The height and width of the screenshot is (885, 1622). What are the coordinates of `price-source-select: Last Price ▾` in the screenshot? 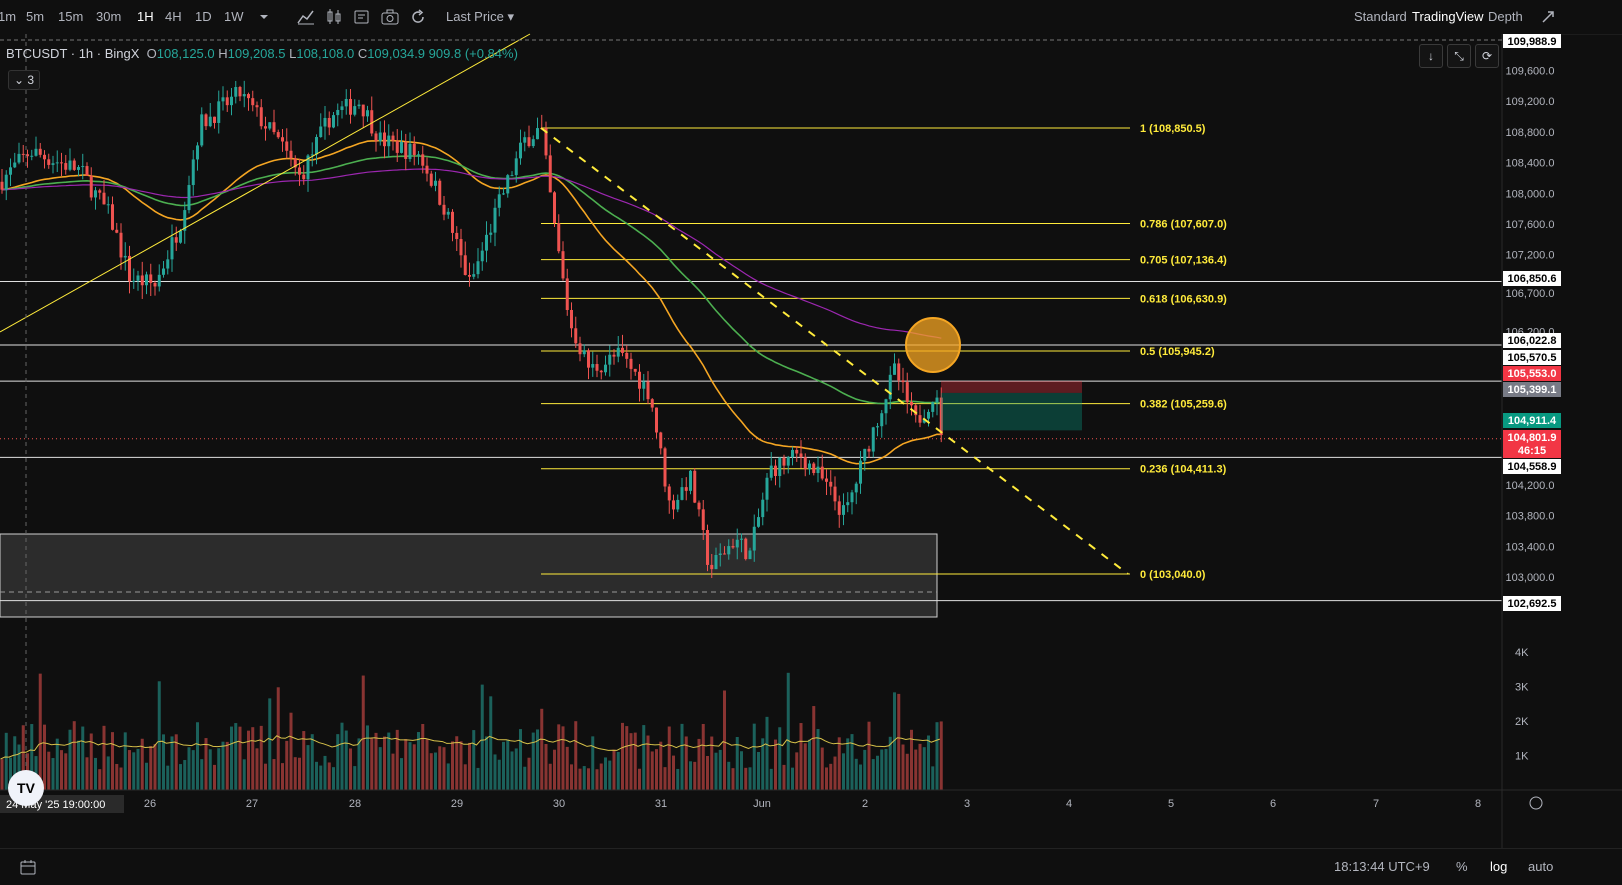 It's located at (480, 17).